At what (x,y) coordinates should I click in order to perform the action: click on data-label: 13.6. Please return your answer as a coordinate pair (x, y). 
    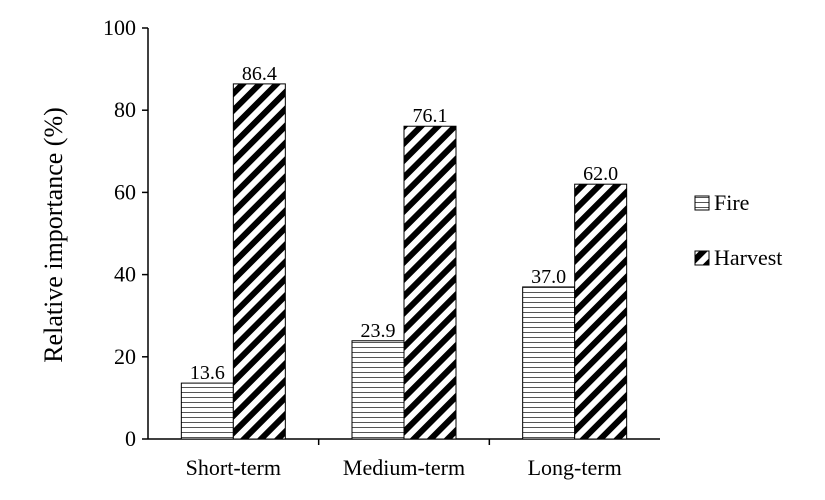
    Looking at the image, I should click on (207, 373).